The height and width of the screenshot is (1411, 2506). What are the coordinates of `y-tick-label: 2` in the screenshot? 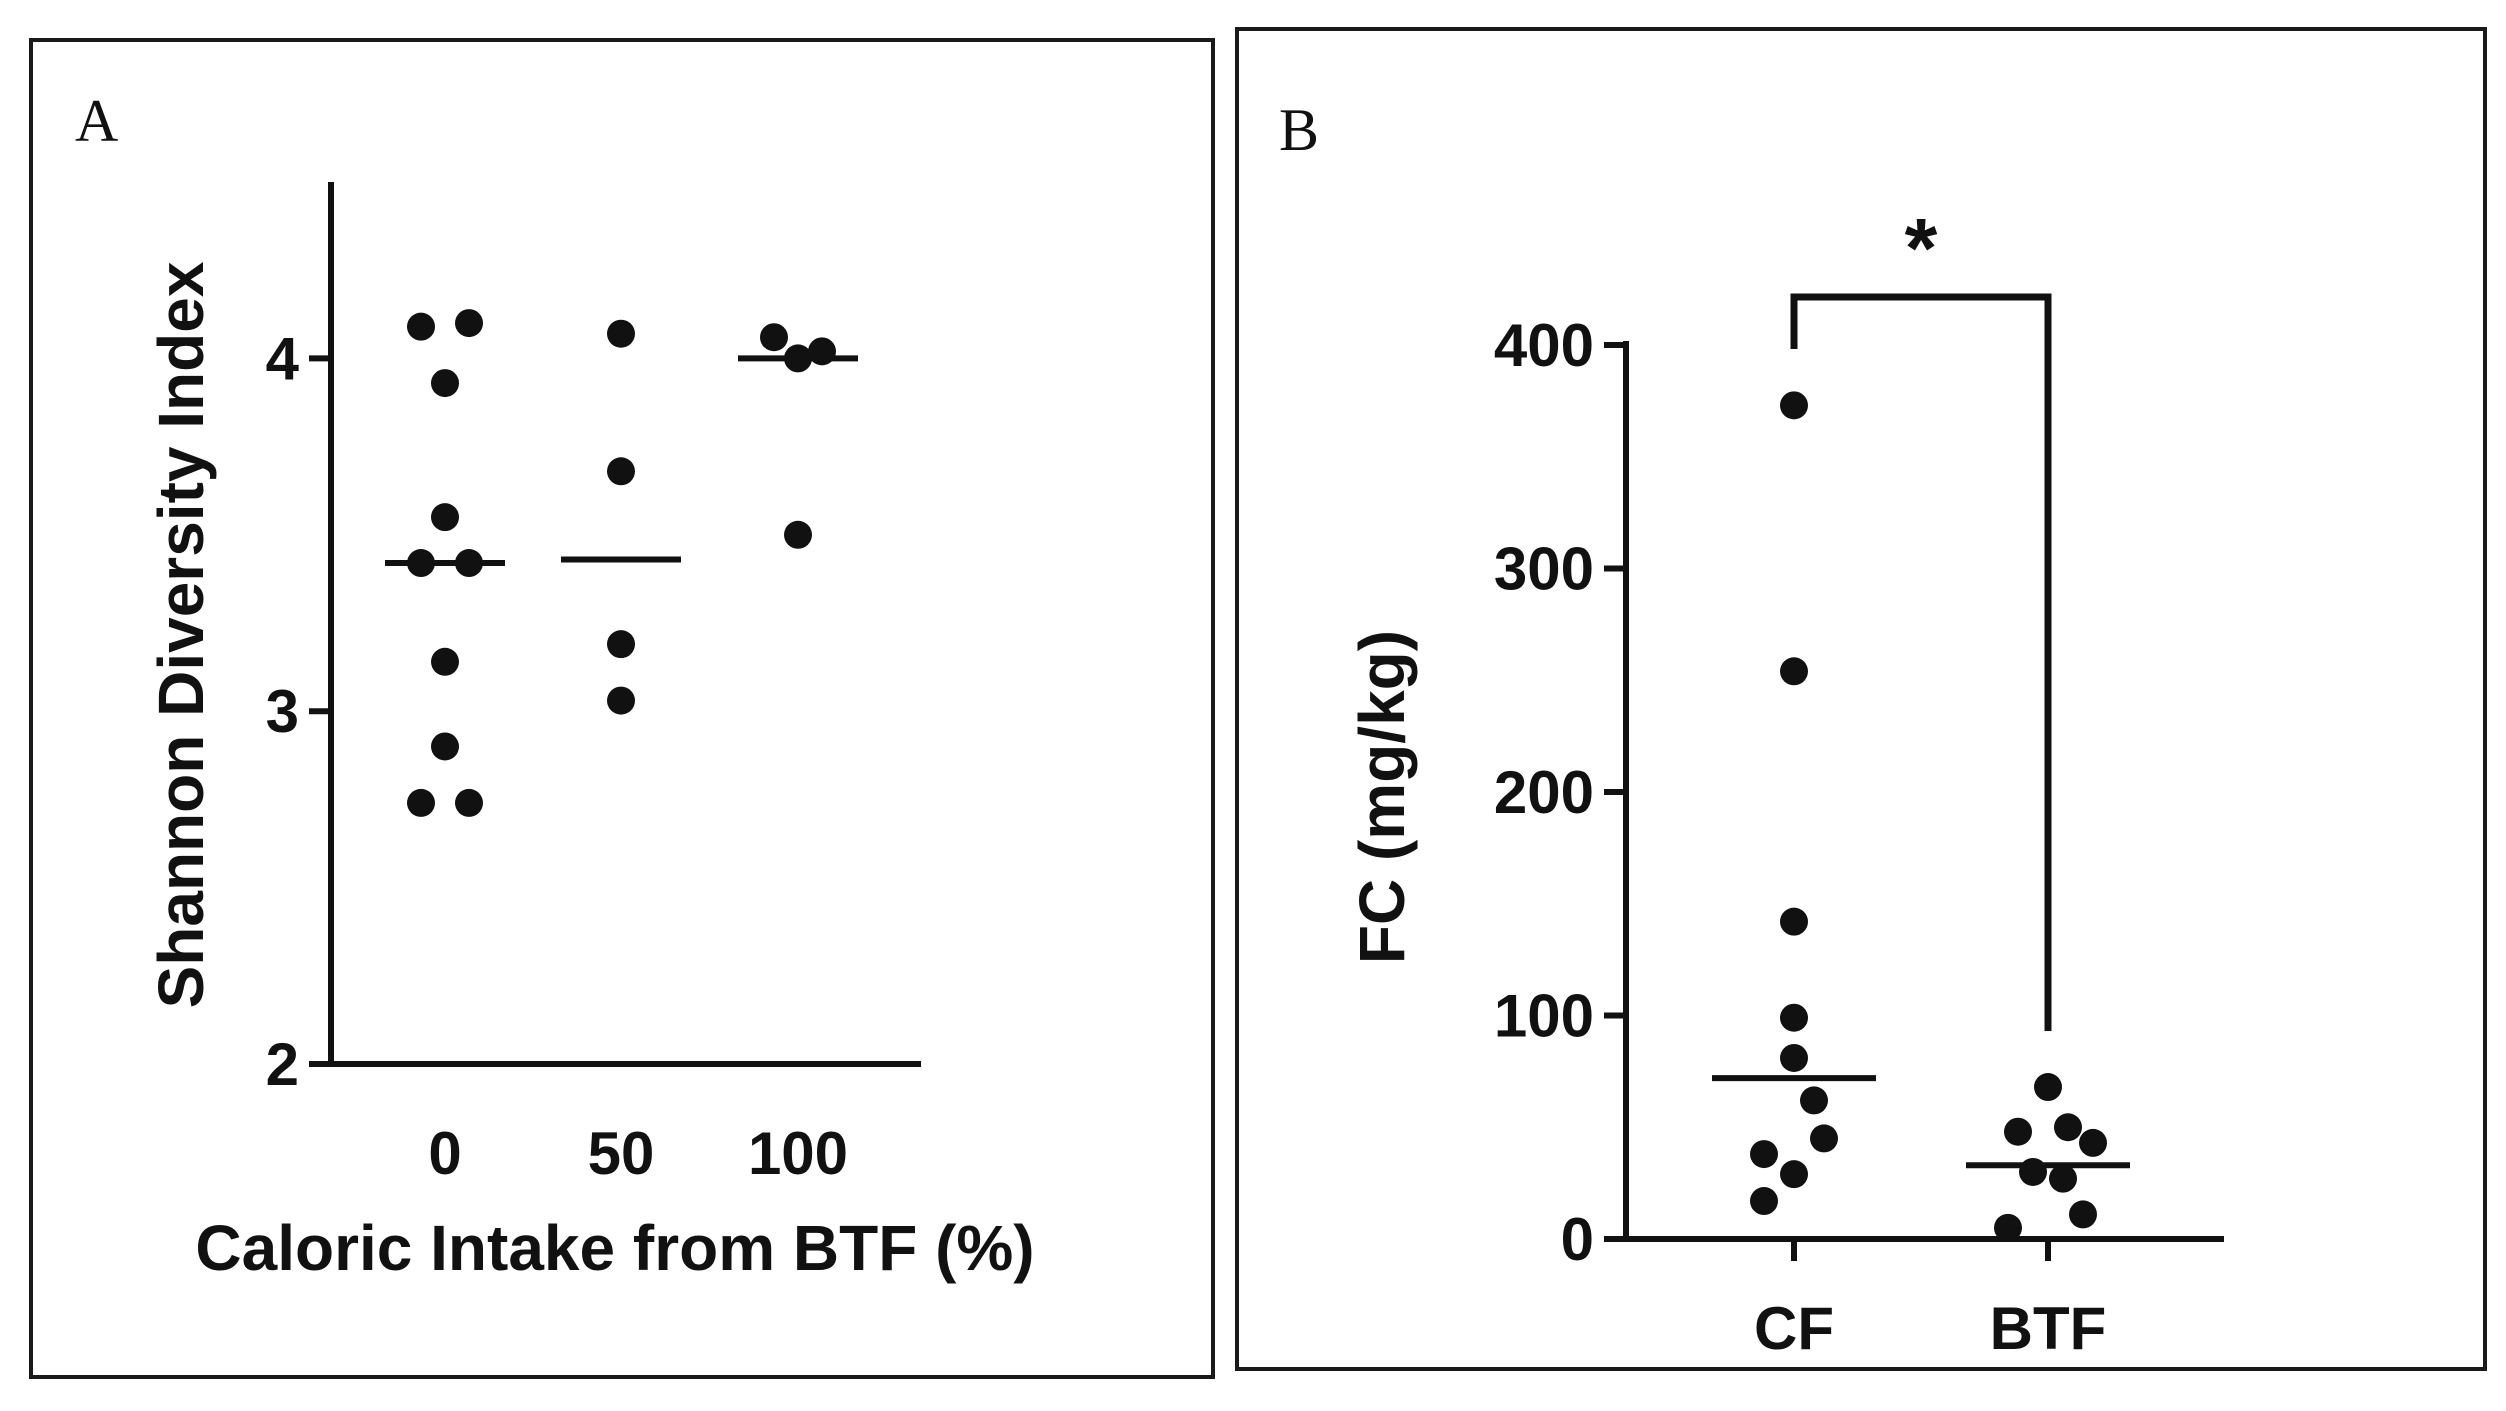 It's located at (282, 1064).